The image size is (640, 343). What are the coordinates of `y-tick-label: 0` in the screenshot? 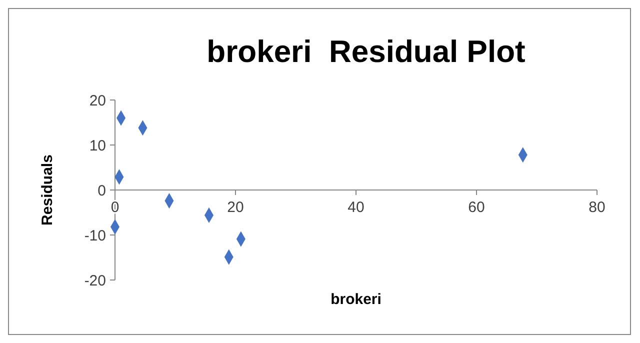 It's located at (102, 191).